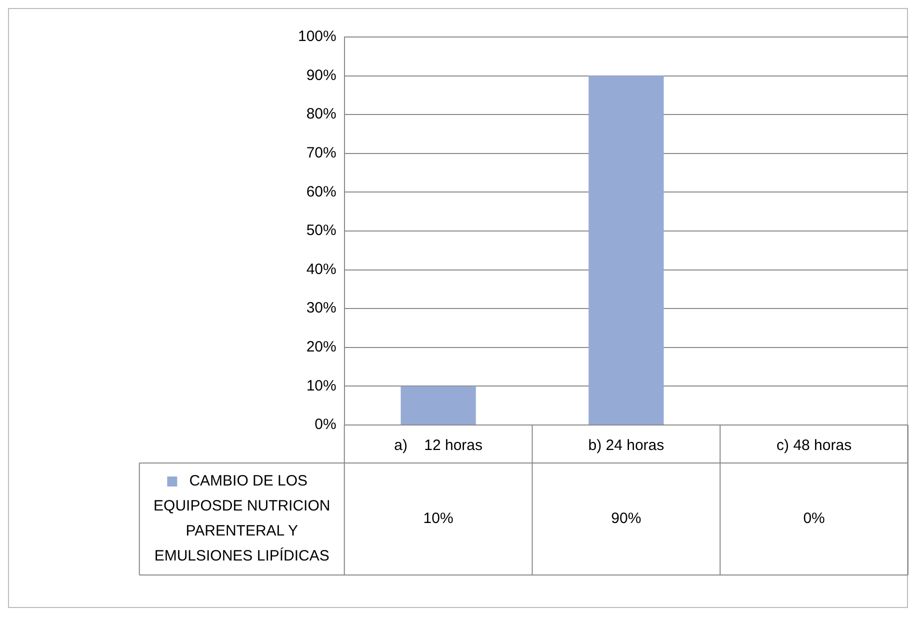 This screenshot has height=617, width=920. I want to click on y-tick-label: 20%, so click(321, 347).